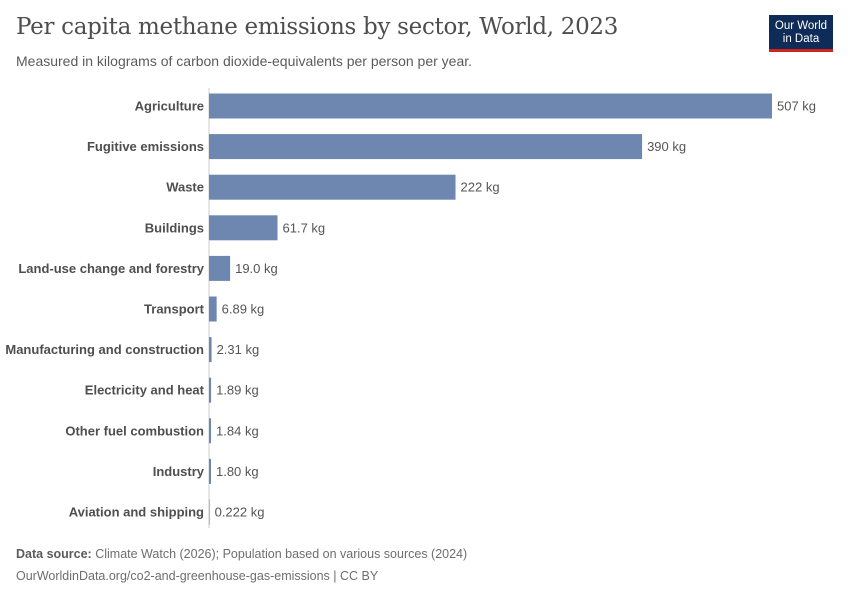  Describe the element at coordinates (145, 390) in the screenshot. I see `category-label: Electricity and heat` at that location.